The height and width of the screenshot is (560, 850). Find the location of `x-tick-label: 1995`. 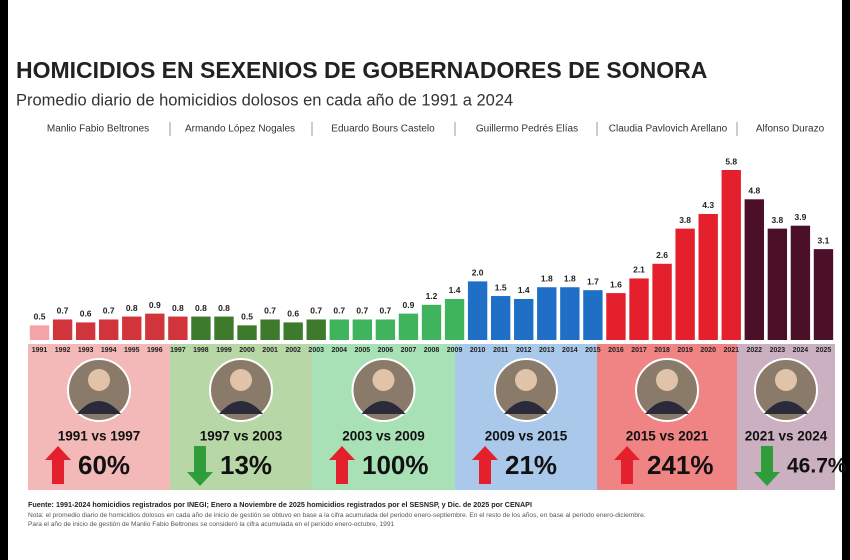

x-tick-label: 1995 is located at coordinates (132, 350).